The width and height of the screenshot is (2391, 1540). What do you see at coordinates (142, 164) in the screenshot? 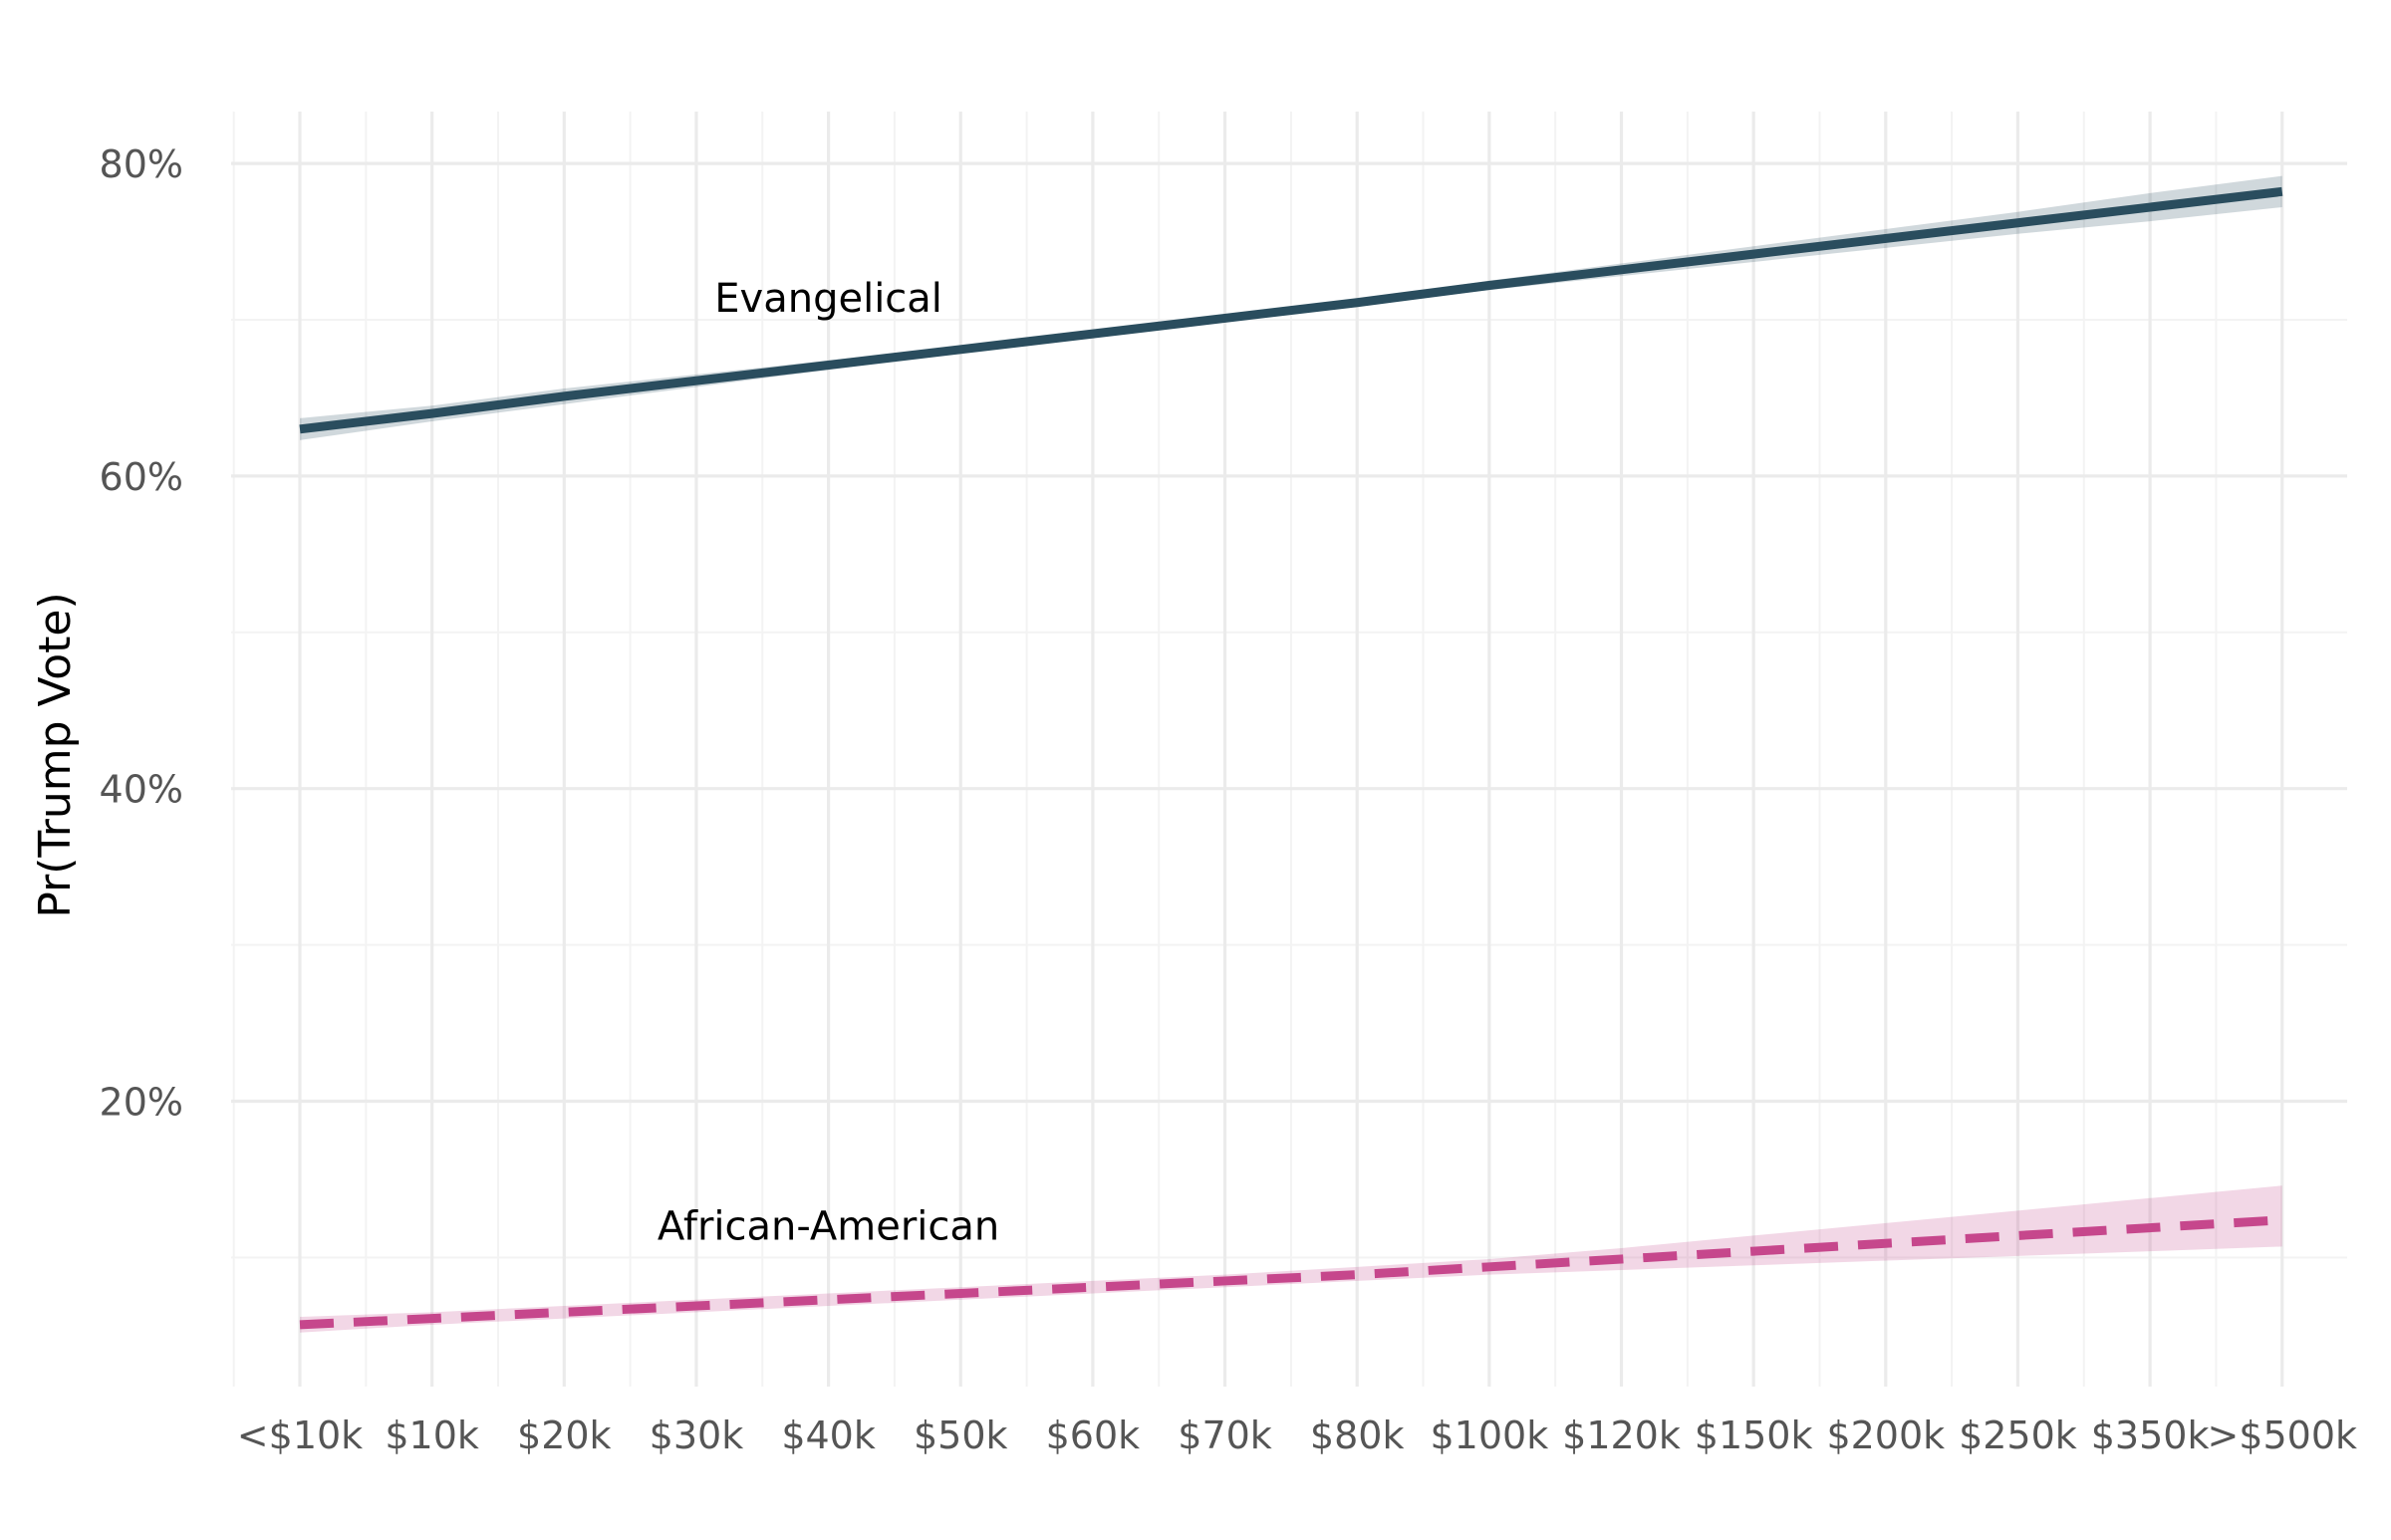
I see `y-tick-label: 80%` at bounding box center [142, 164].